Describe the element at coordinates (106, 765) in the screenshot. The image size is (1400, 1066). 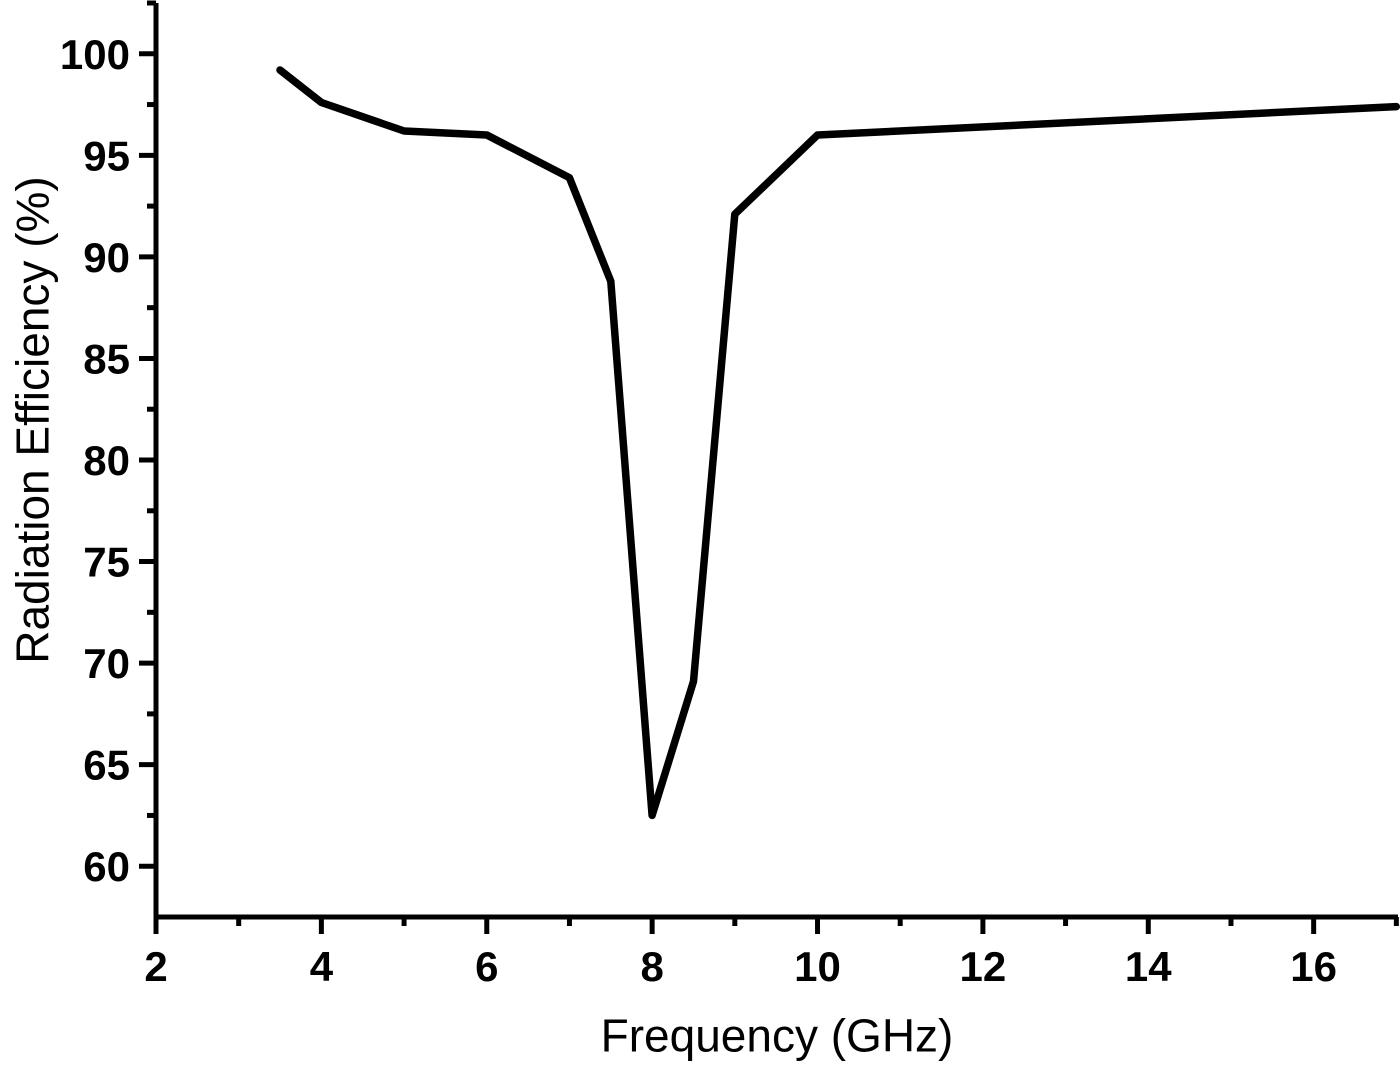
I see `y-tick-label: 65` at that location.